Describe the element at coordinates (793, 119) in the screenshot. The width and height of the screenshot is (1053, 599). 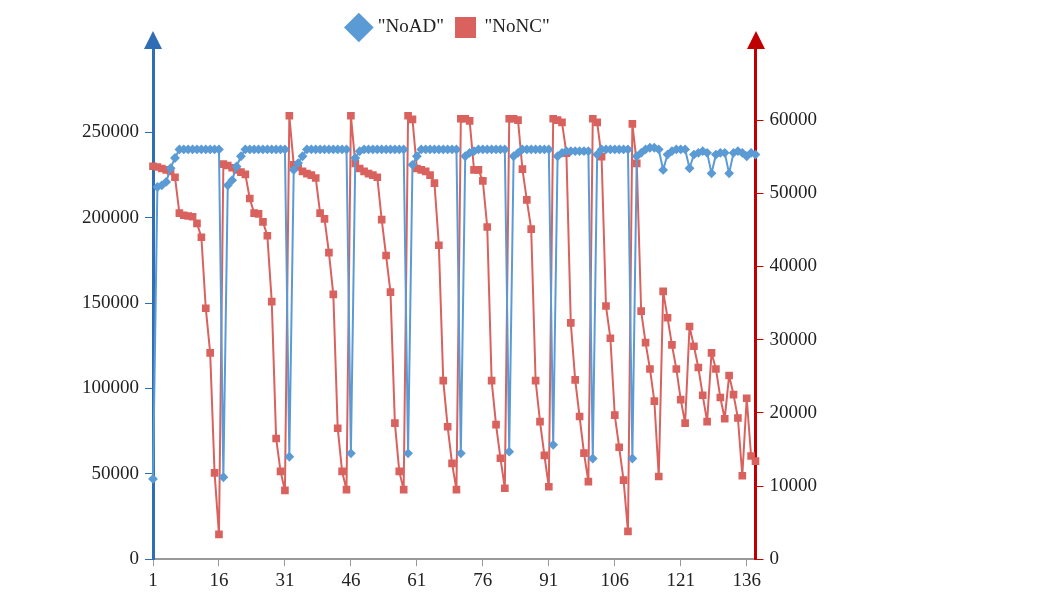
I see `y2-tick-label: 60000` at that location.